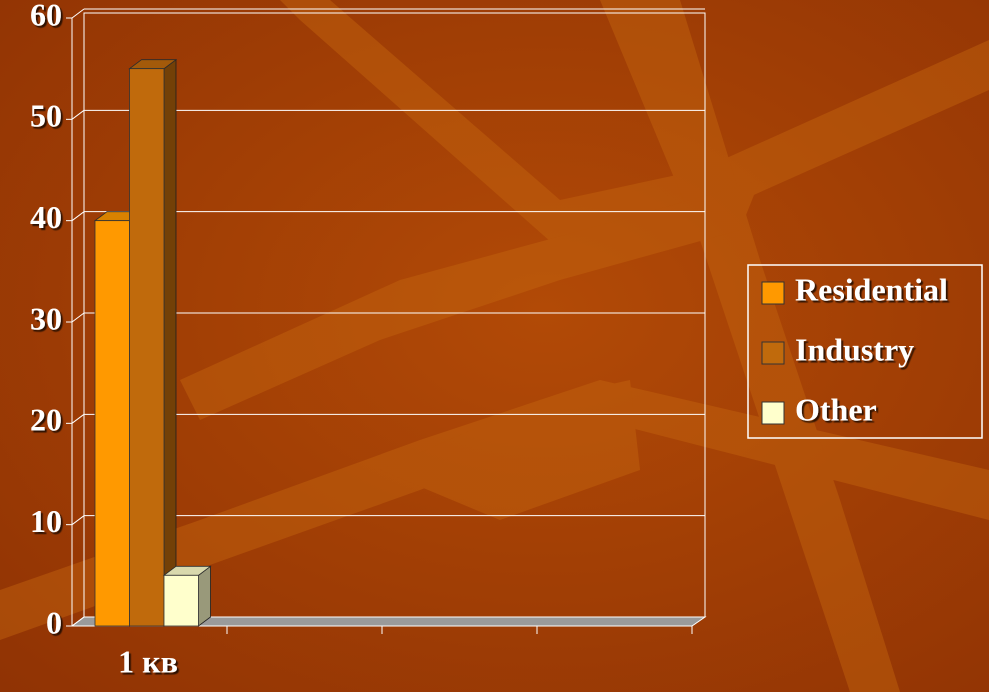 The image size is (989, 697). I want to click on y-tick-label: 10, so click(46, 521).